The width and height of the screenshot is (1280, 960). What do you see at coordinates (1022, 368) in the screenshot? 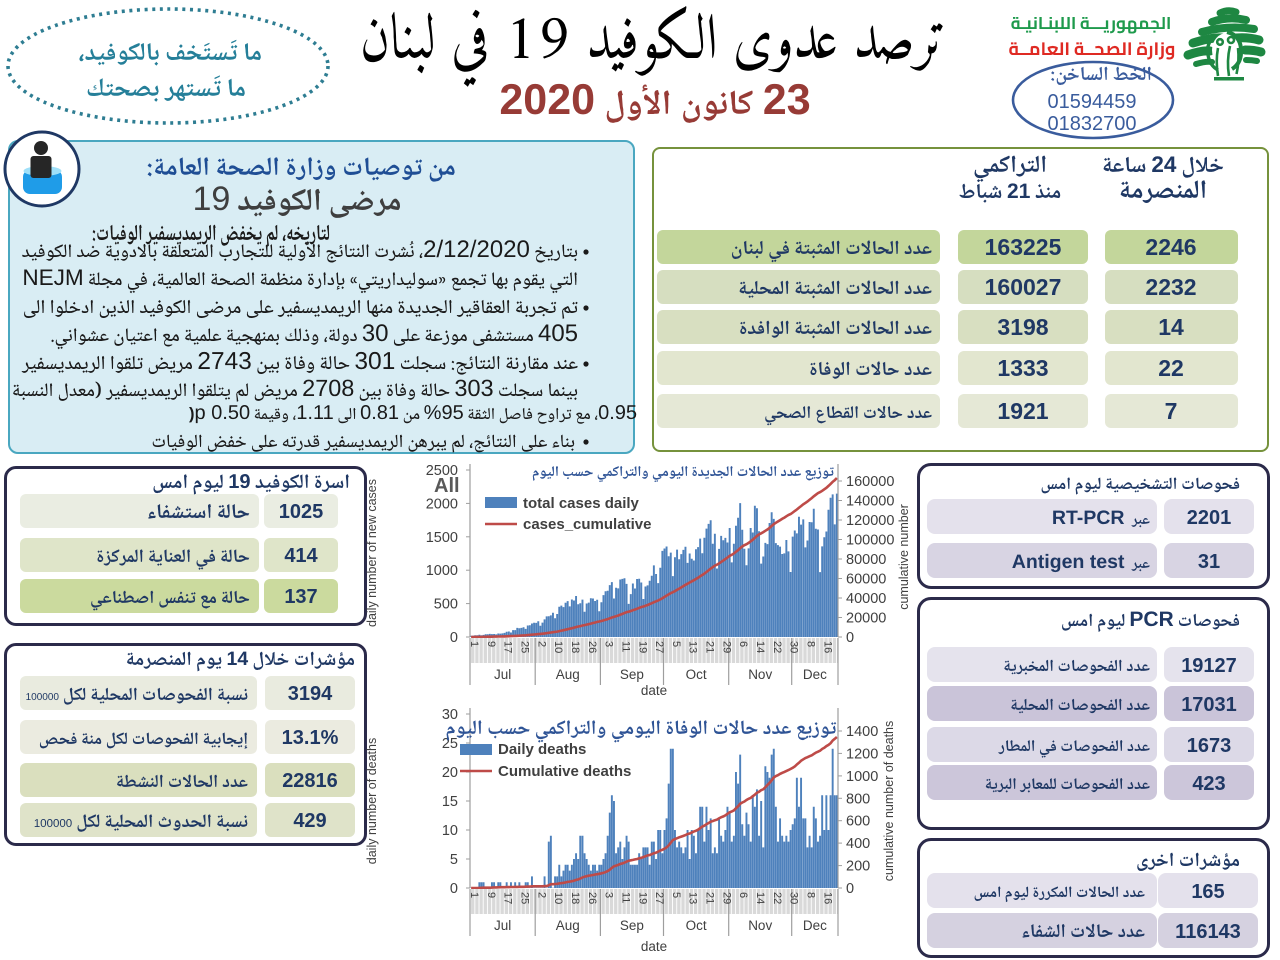
I see `svg-text: 1333` at bounding box center [1022, 368].